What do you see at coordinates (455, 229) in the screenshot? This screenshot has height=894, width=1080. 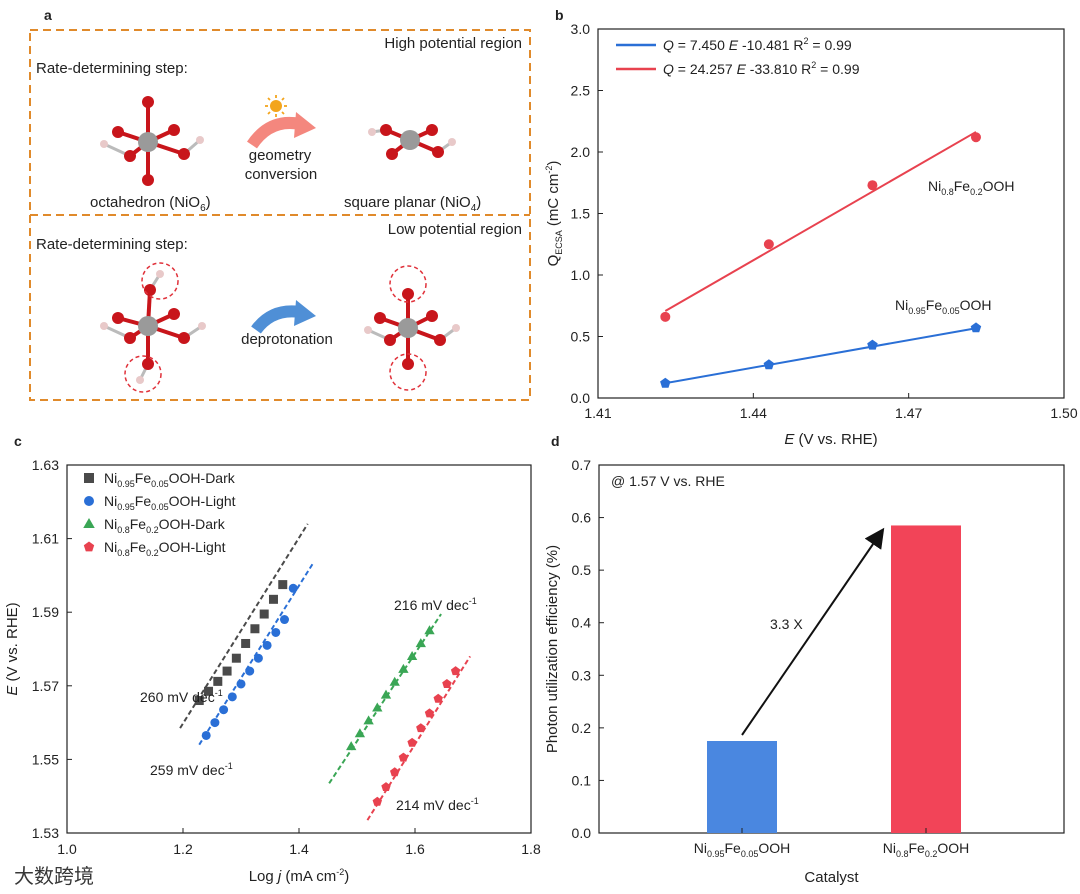 I see `low-potential-label: Low potential region` at bounding box center [455, 229].